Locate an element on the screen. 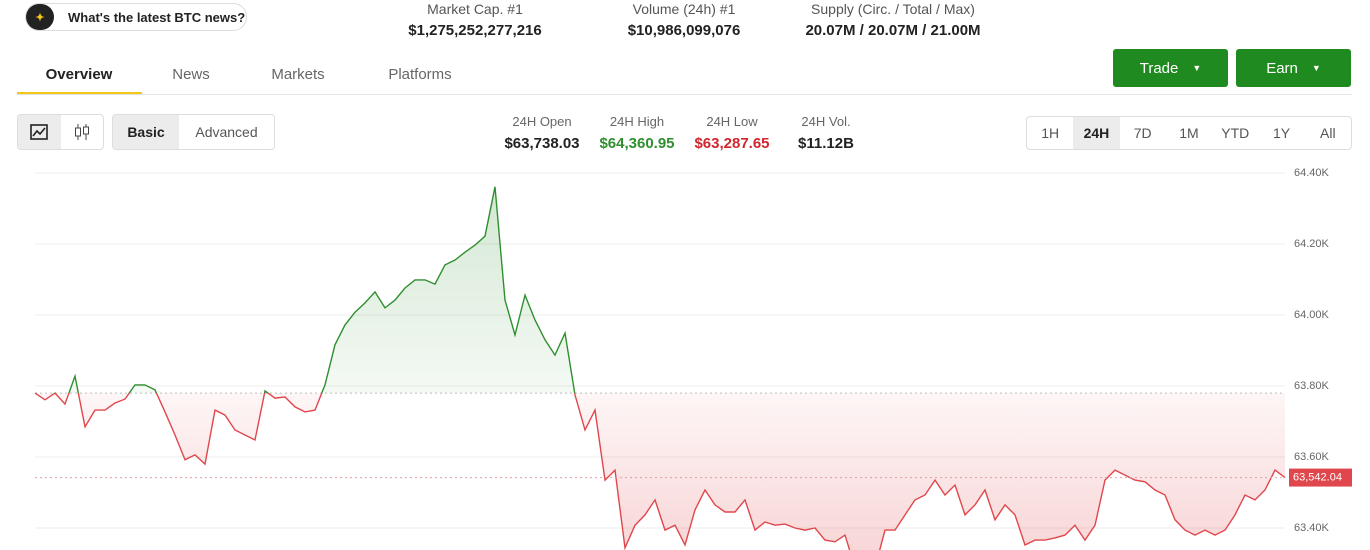 The height and width of the screenshot is (550, 1370). range-option: 1M is located at coordinates (1189, 133).